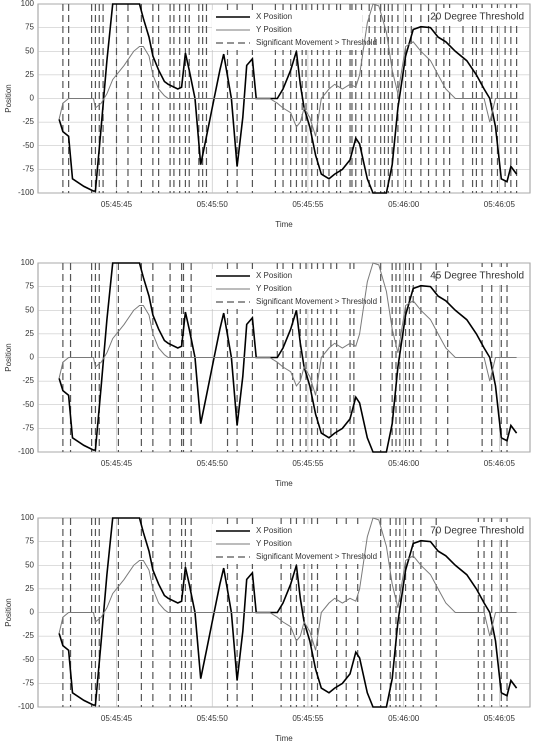  I want to click on chart-title: 70 Degree Threshold, so click(477, 531).